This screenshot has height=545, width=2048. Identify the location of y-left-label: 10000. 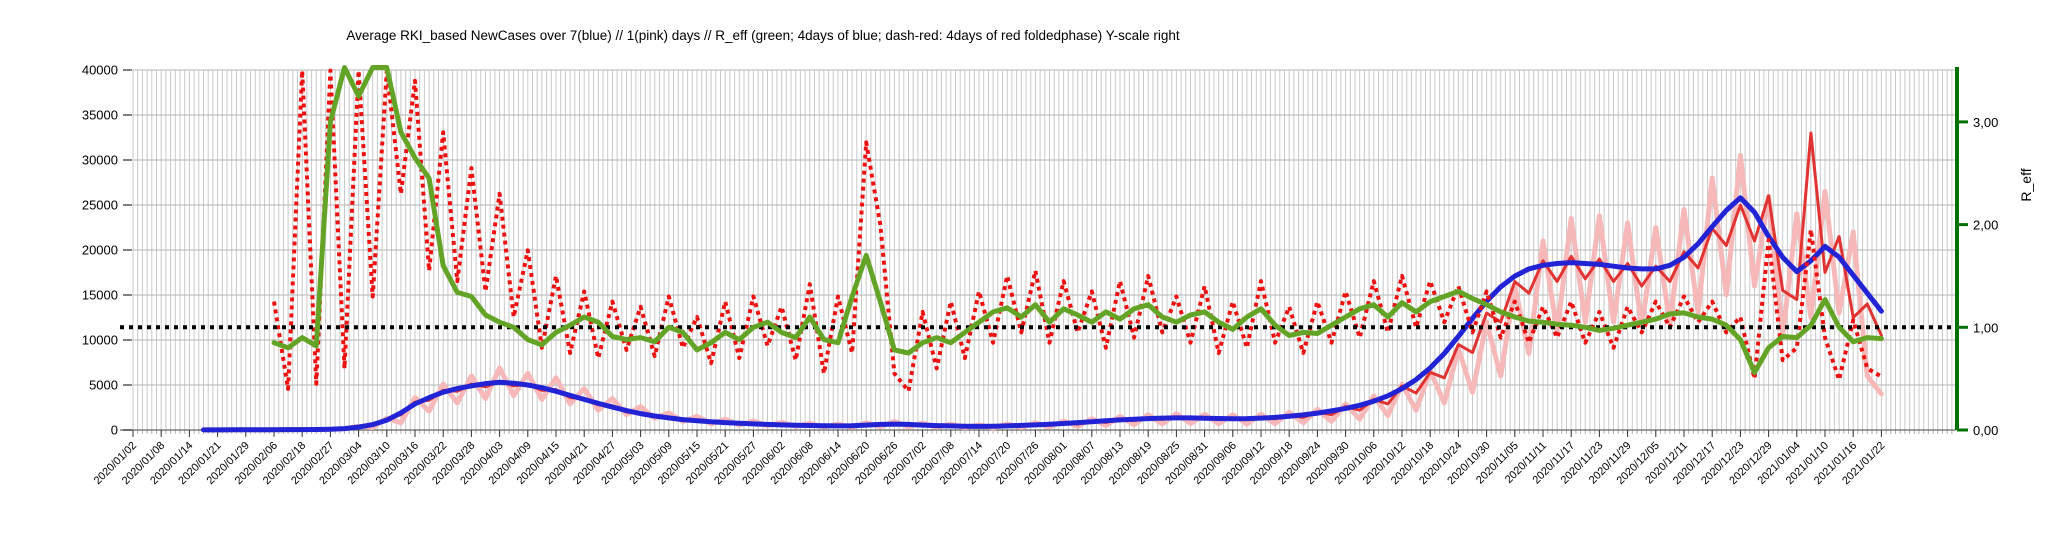
(100, 340).